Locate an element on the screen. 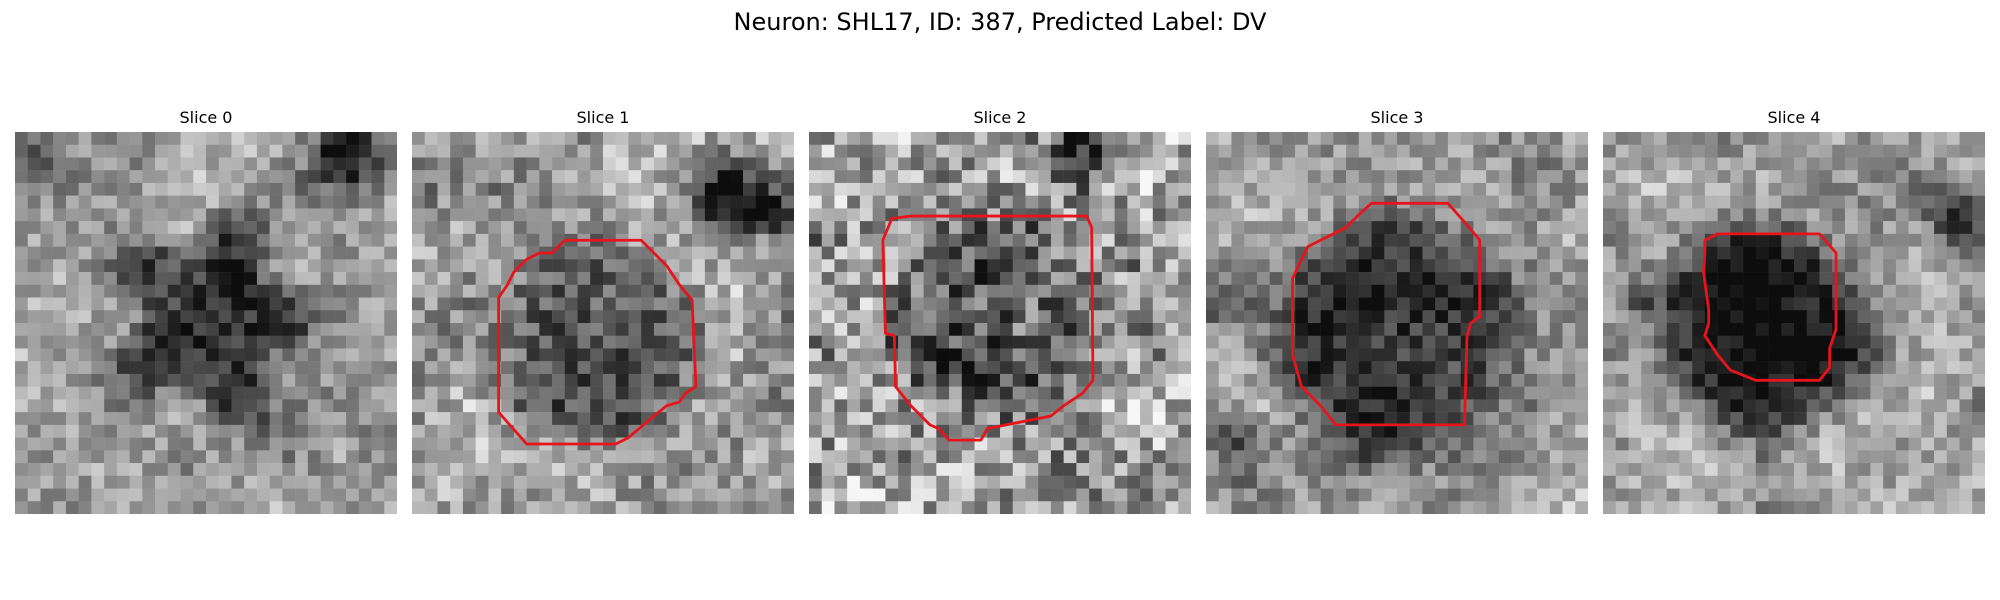 The image size is (2000, 600). slice-panel-4: Slice 4 is located at coordinates (1794, 311).